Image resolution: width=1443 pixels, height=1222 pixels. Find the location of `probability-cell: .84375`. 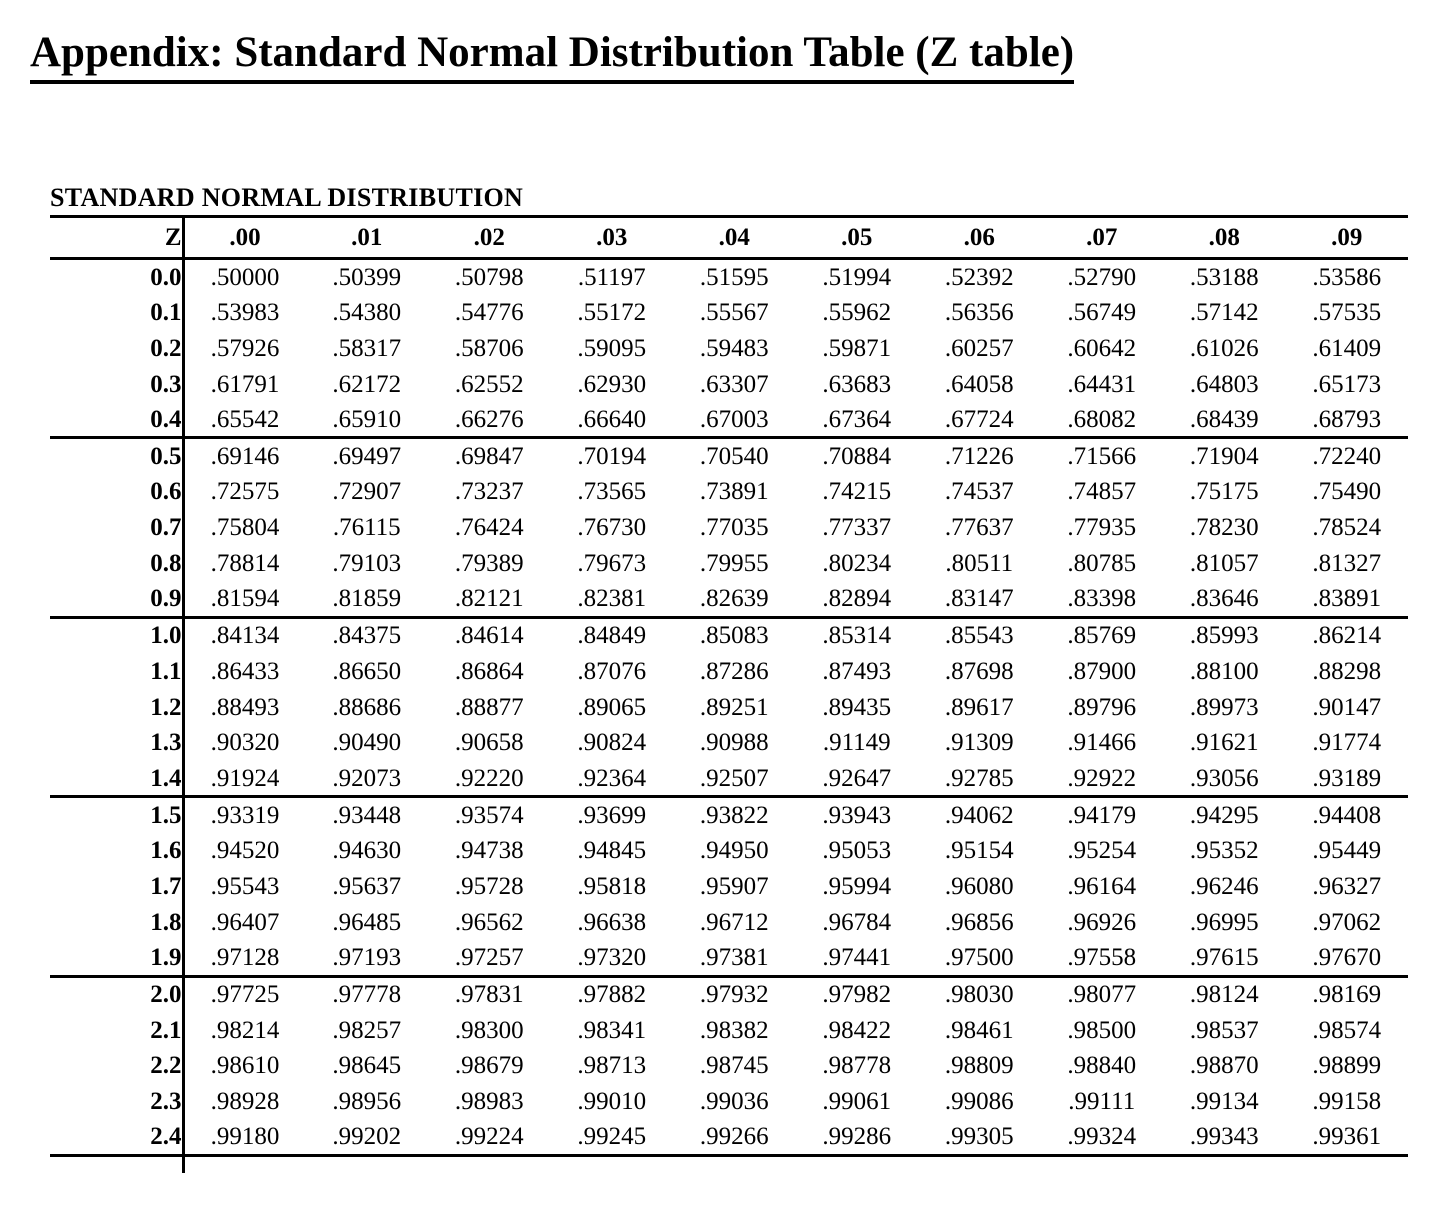

probability-cell: .84375 is located at coordinates (367, 636).